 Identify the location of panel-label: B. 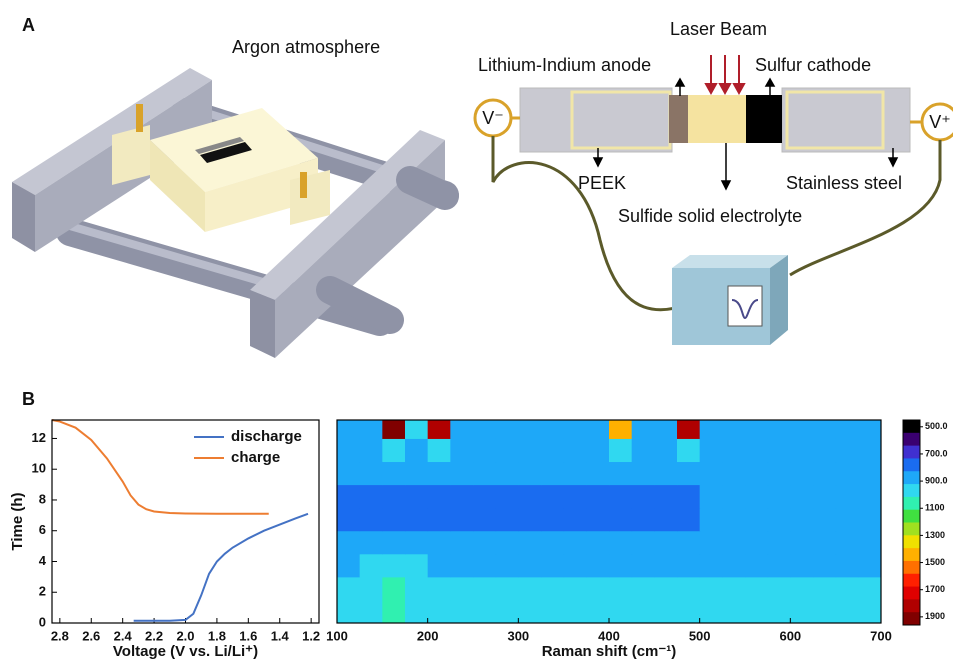
(28, 399).